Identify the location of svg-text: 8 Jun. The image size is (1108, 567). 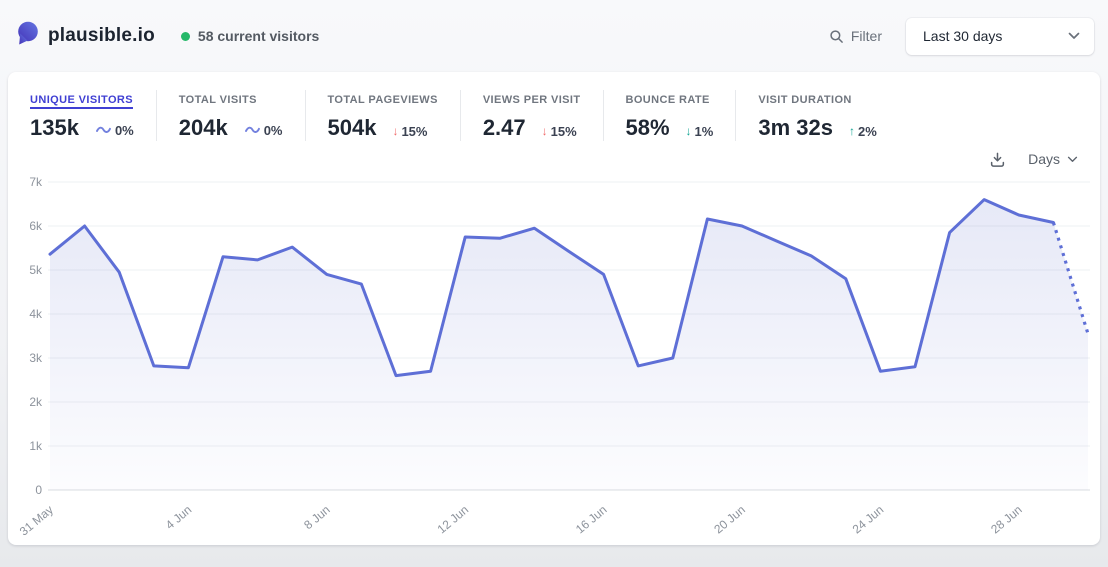
(316, 518).